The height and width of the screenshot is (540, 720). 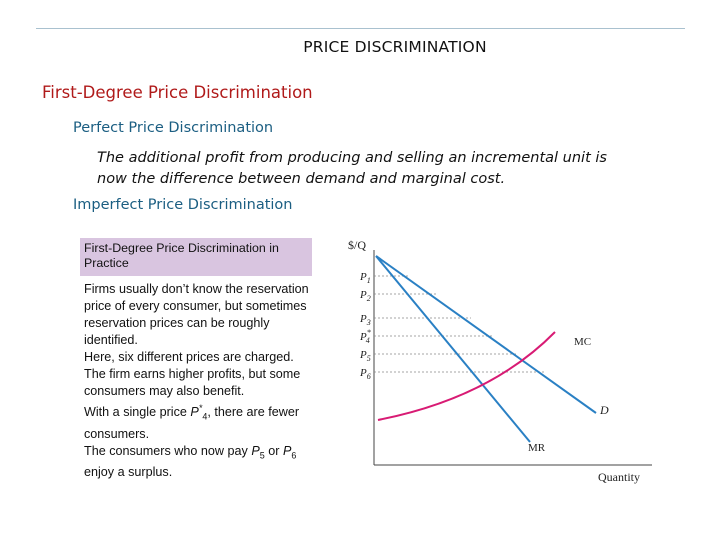 I want to click on demand-label: D, so click(x=604, y=410).